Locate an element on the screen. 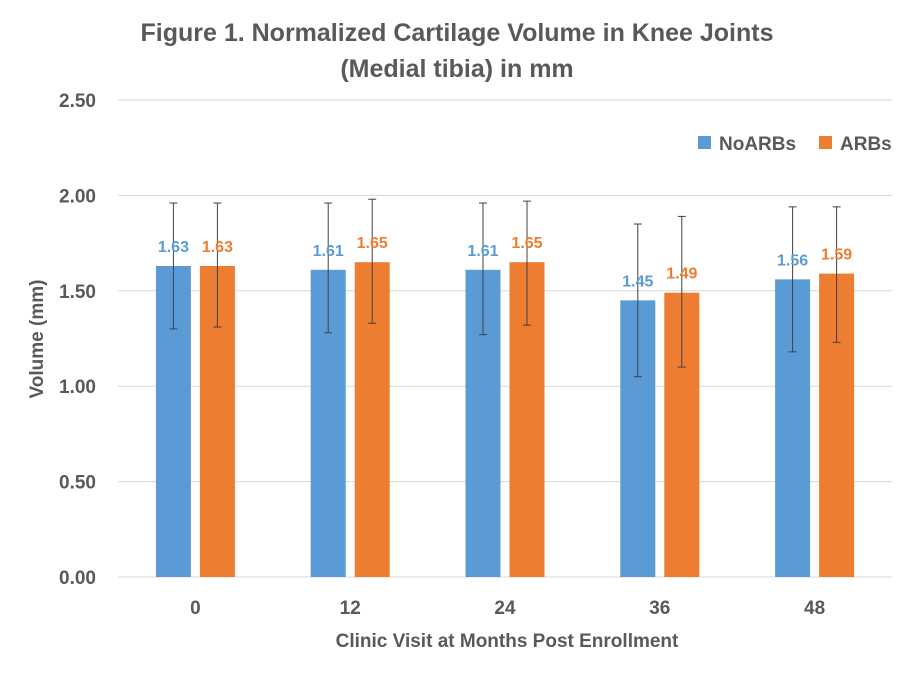  y-tick-label: 1.00 is located at coordinates (77, 387).